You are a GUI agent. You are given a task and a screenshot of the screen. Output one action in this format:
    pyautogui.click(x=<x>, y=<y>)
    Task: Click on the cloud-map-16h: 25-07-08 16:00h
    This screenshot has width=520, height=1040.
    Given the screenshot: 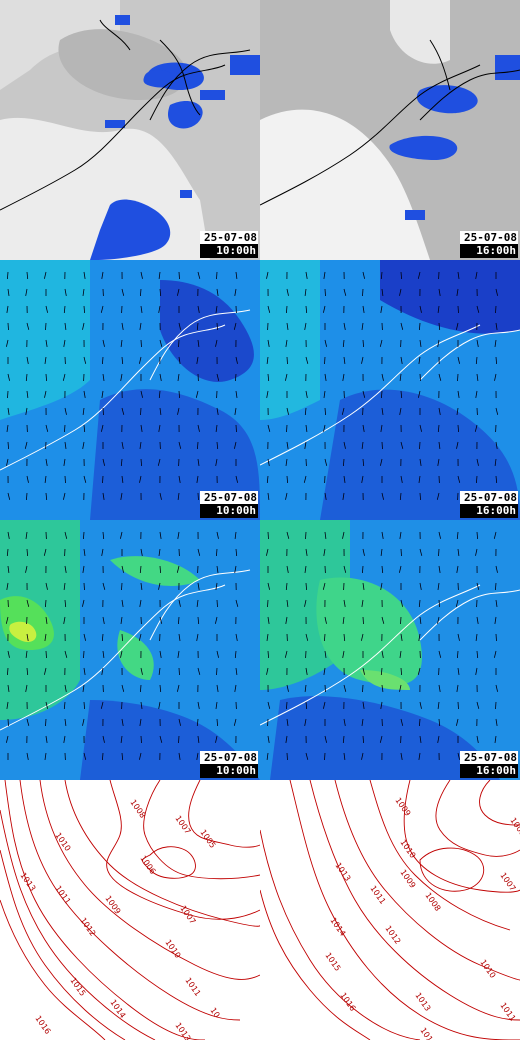 What is the action you would take?
    pyautogui.click(x=390, y=130)
    